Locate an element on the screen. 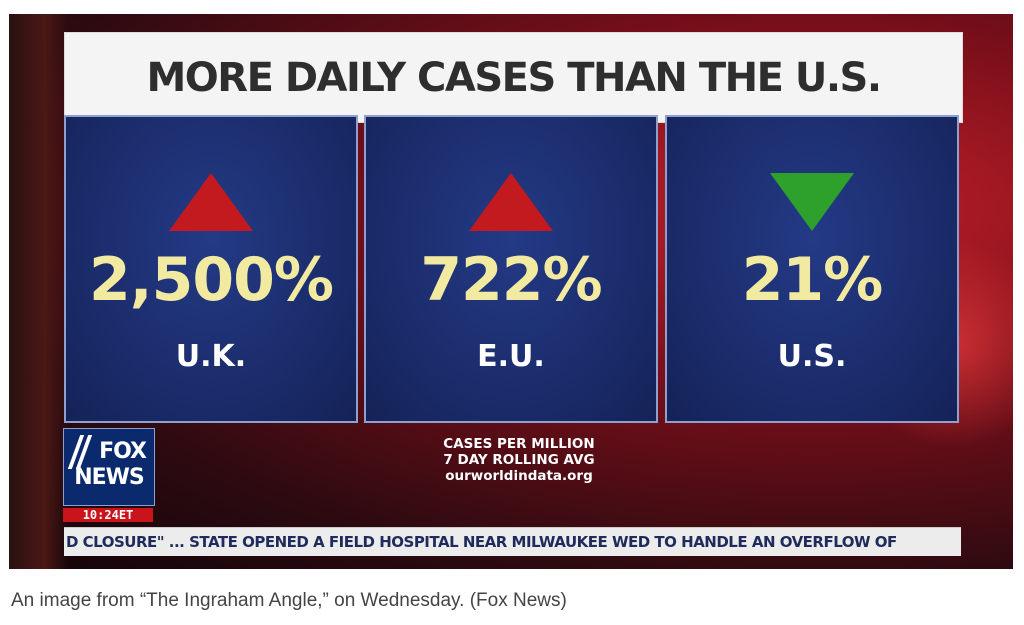  panel-region: U.S. is located at coordinates (812, 356).